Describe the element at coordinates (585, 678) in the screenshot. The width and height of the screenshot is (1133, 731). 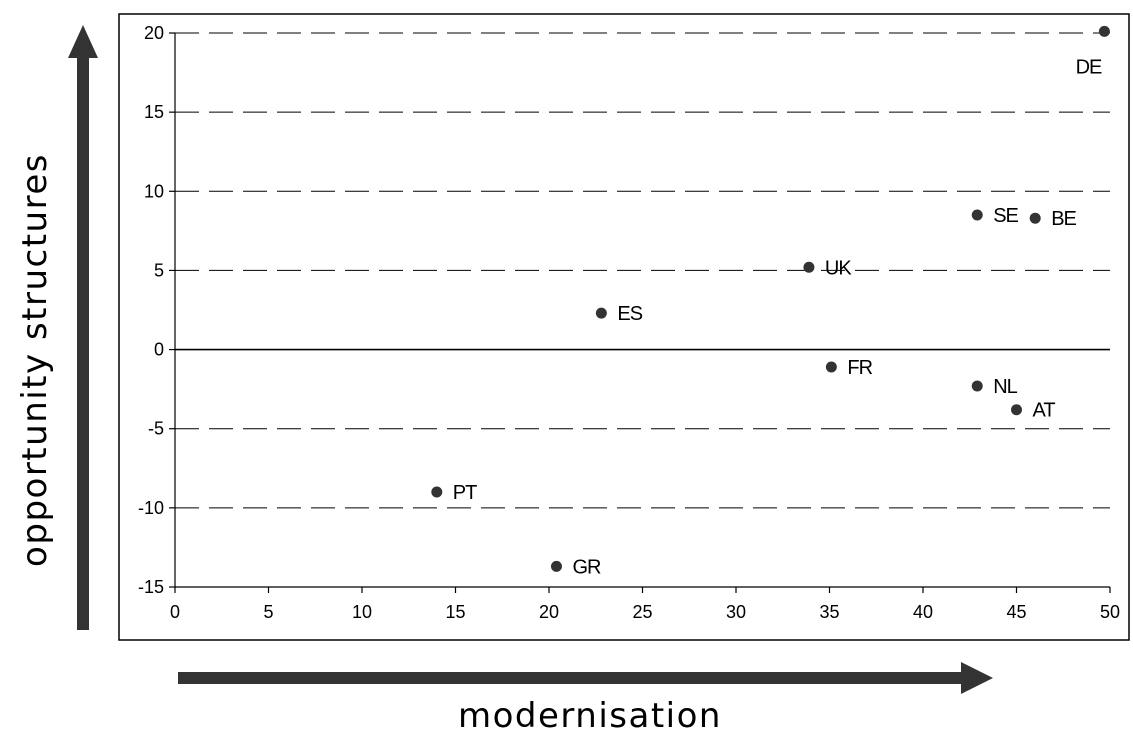
I see `x-arrow-icon` at that location.